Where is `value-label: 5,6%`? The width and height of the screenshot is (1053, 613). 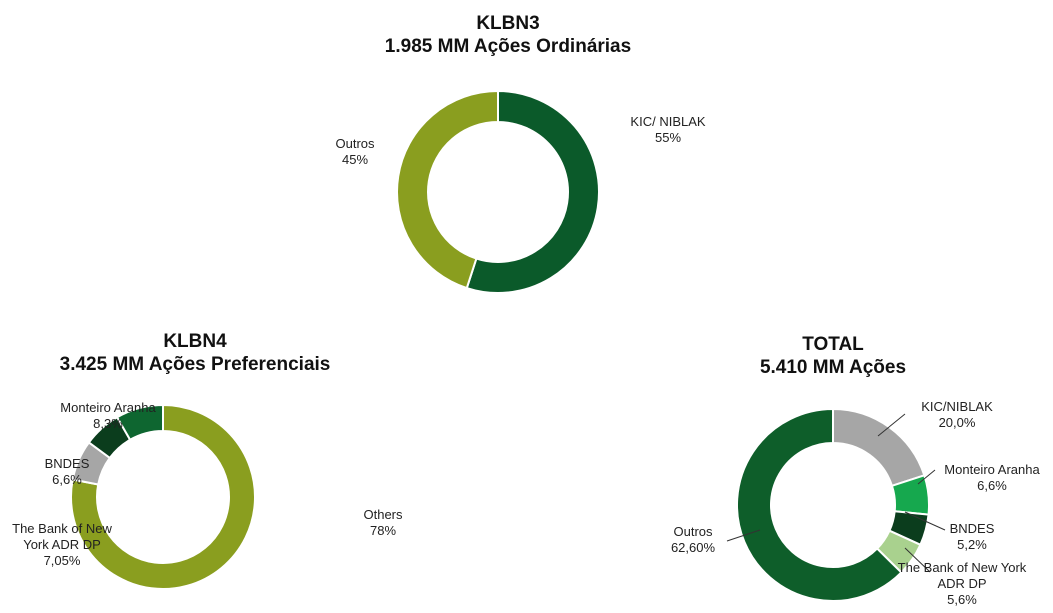
value-label: 5,6% is located at coordinates (962, 599).